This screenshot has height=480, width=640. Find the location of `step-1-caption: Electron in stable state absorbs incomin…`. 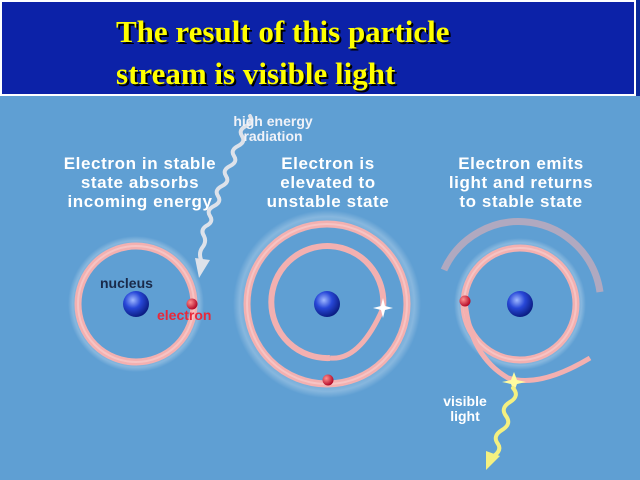

step-1-caption: Electron in stable state absorbs incomin… is located at coordinates (140, 182).